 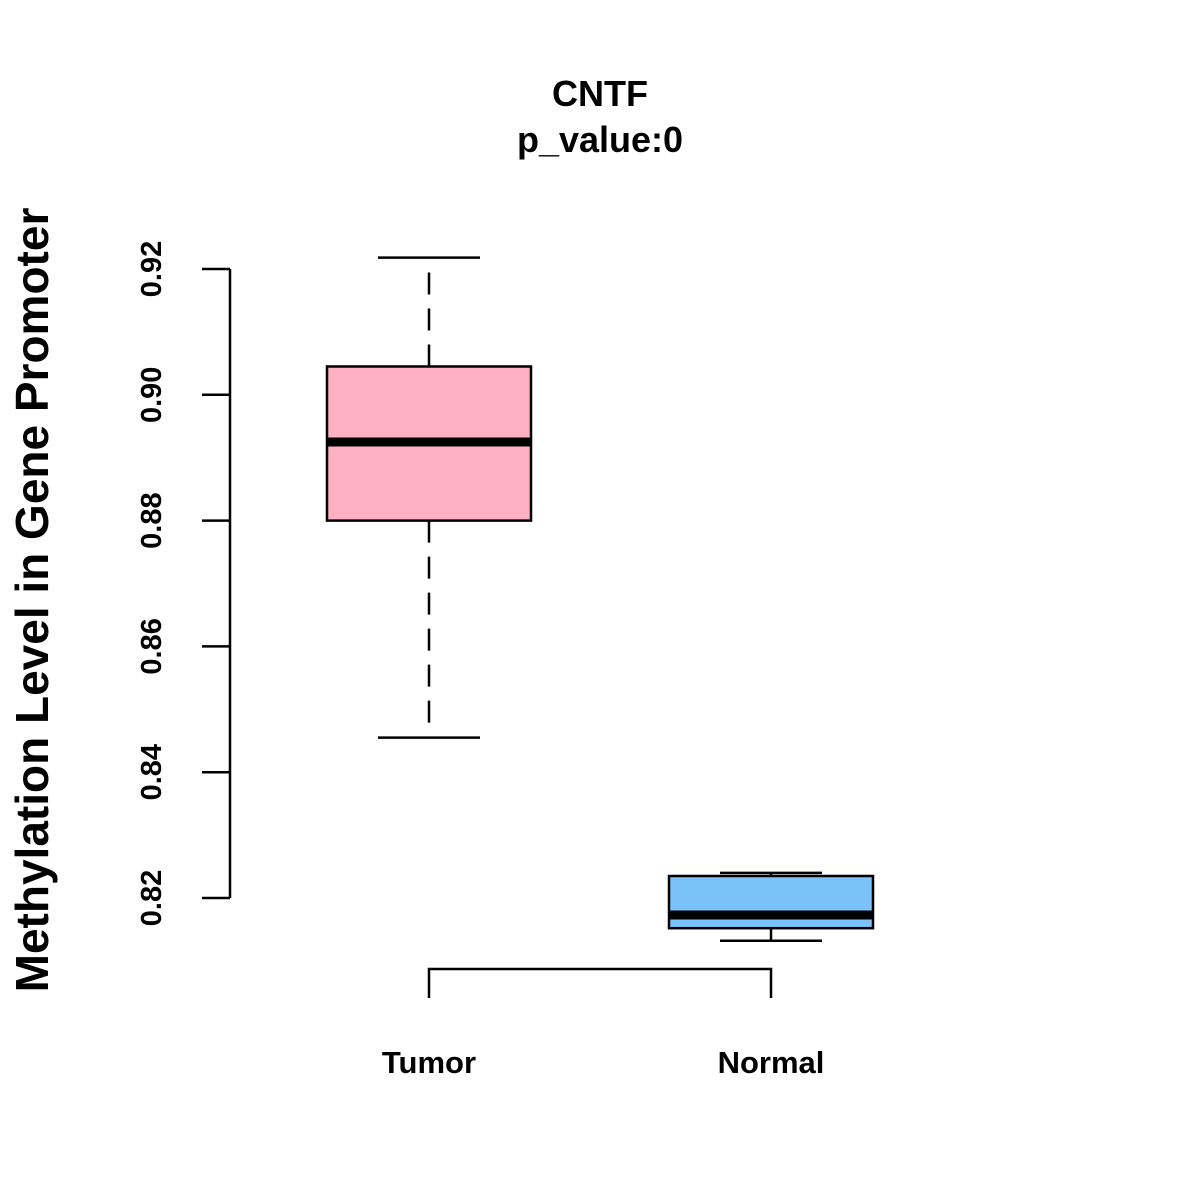 What do you see at coordinates (152, 772) in the screenshot?
I see `y-tick-label: 0.84` at bounding box center [152, 772].